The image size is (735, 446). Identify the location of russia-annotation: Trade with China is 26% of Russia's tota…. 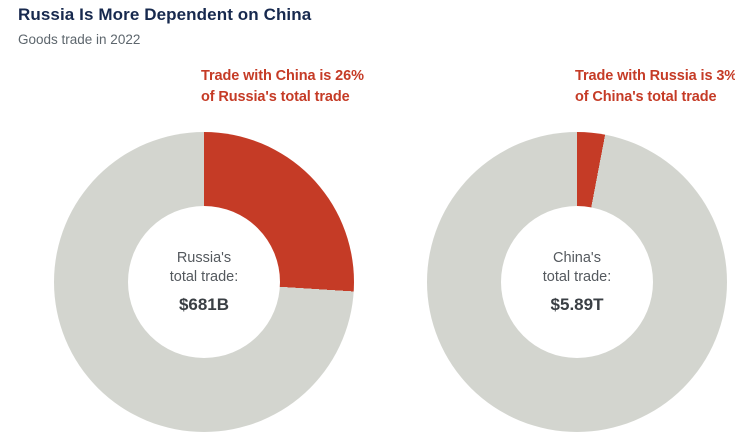
(282, 87).